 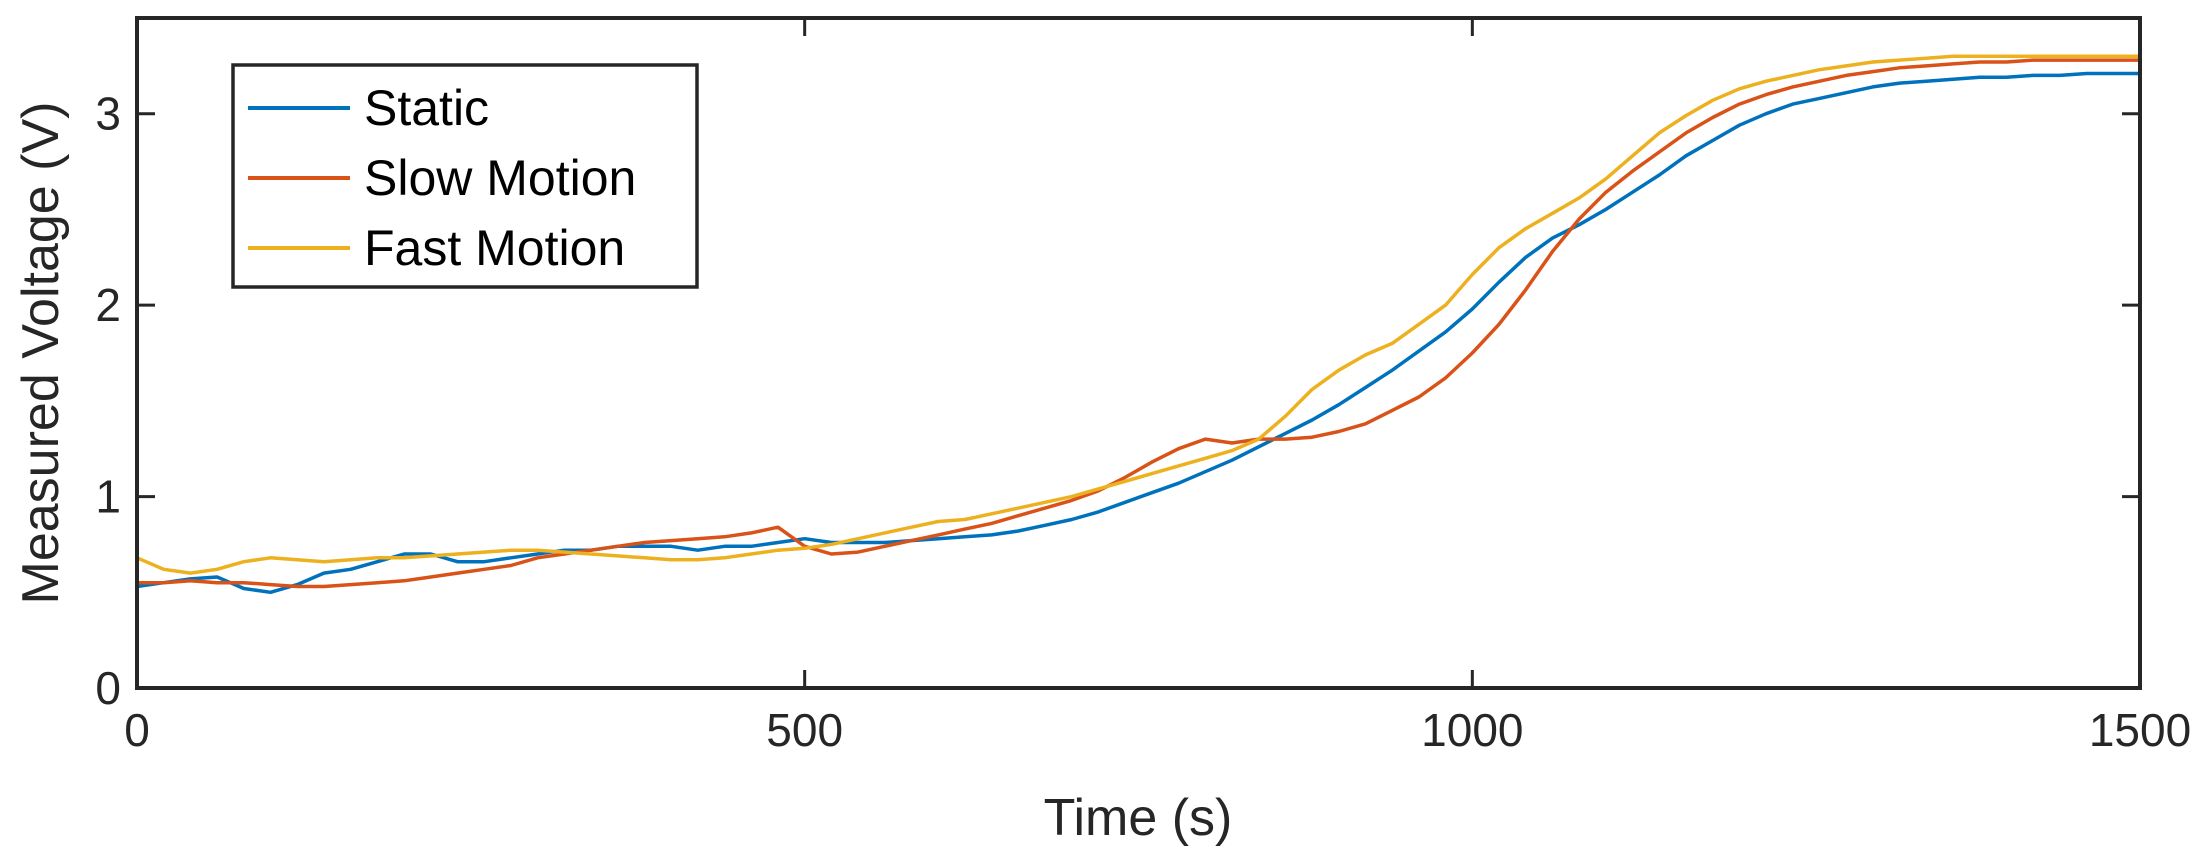 I want to click on x-axis-title: Time (s), so click(x=1138, y=818).